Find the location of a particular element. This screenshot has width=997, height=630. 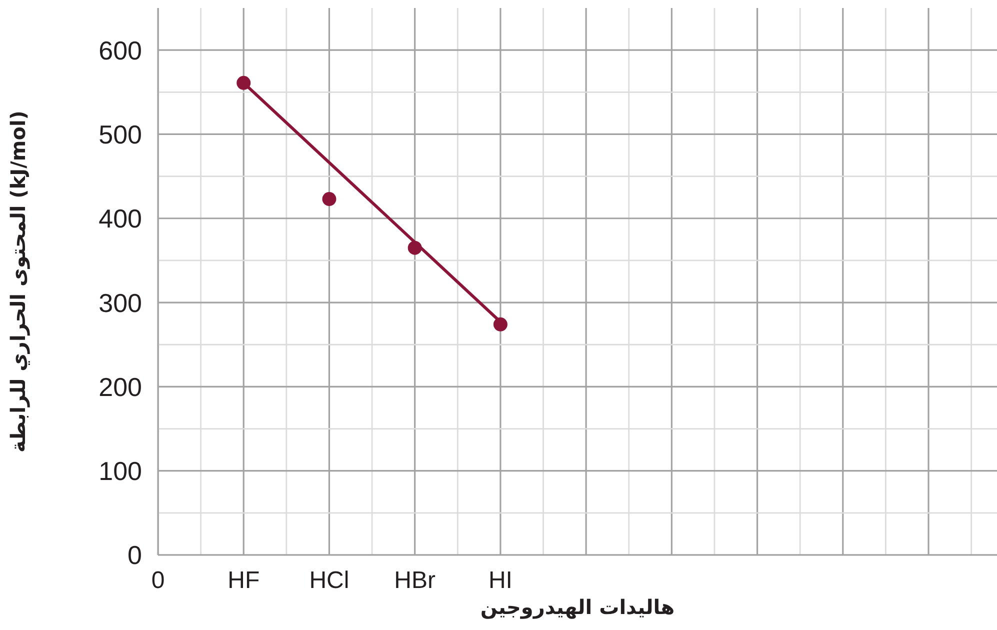

y-tick-label: 200 is located at coordinates (120, 387).